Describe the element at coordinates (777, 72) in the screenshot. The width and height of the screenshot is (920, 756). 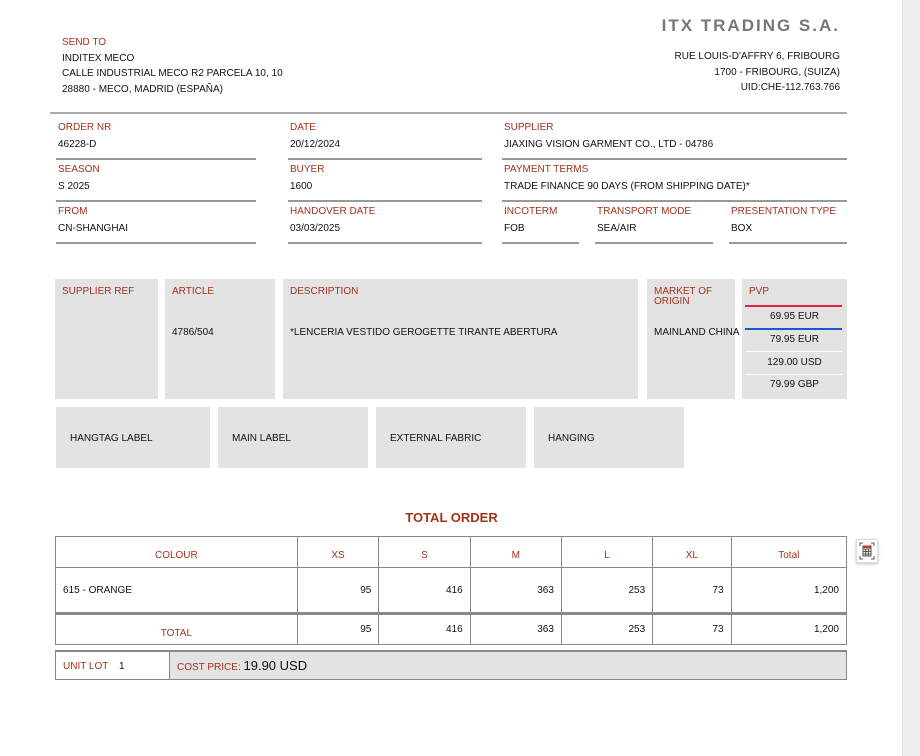
I see `company-address-line: 1700 - FRIBOURG, (SUIZA)` at that location.